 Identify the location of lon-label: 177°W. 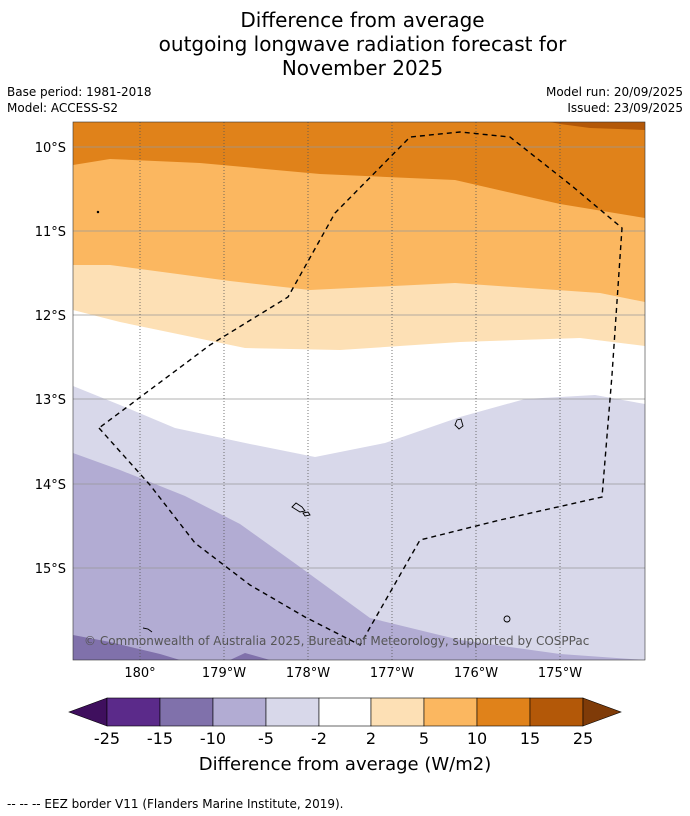
(392, 673).